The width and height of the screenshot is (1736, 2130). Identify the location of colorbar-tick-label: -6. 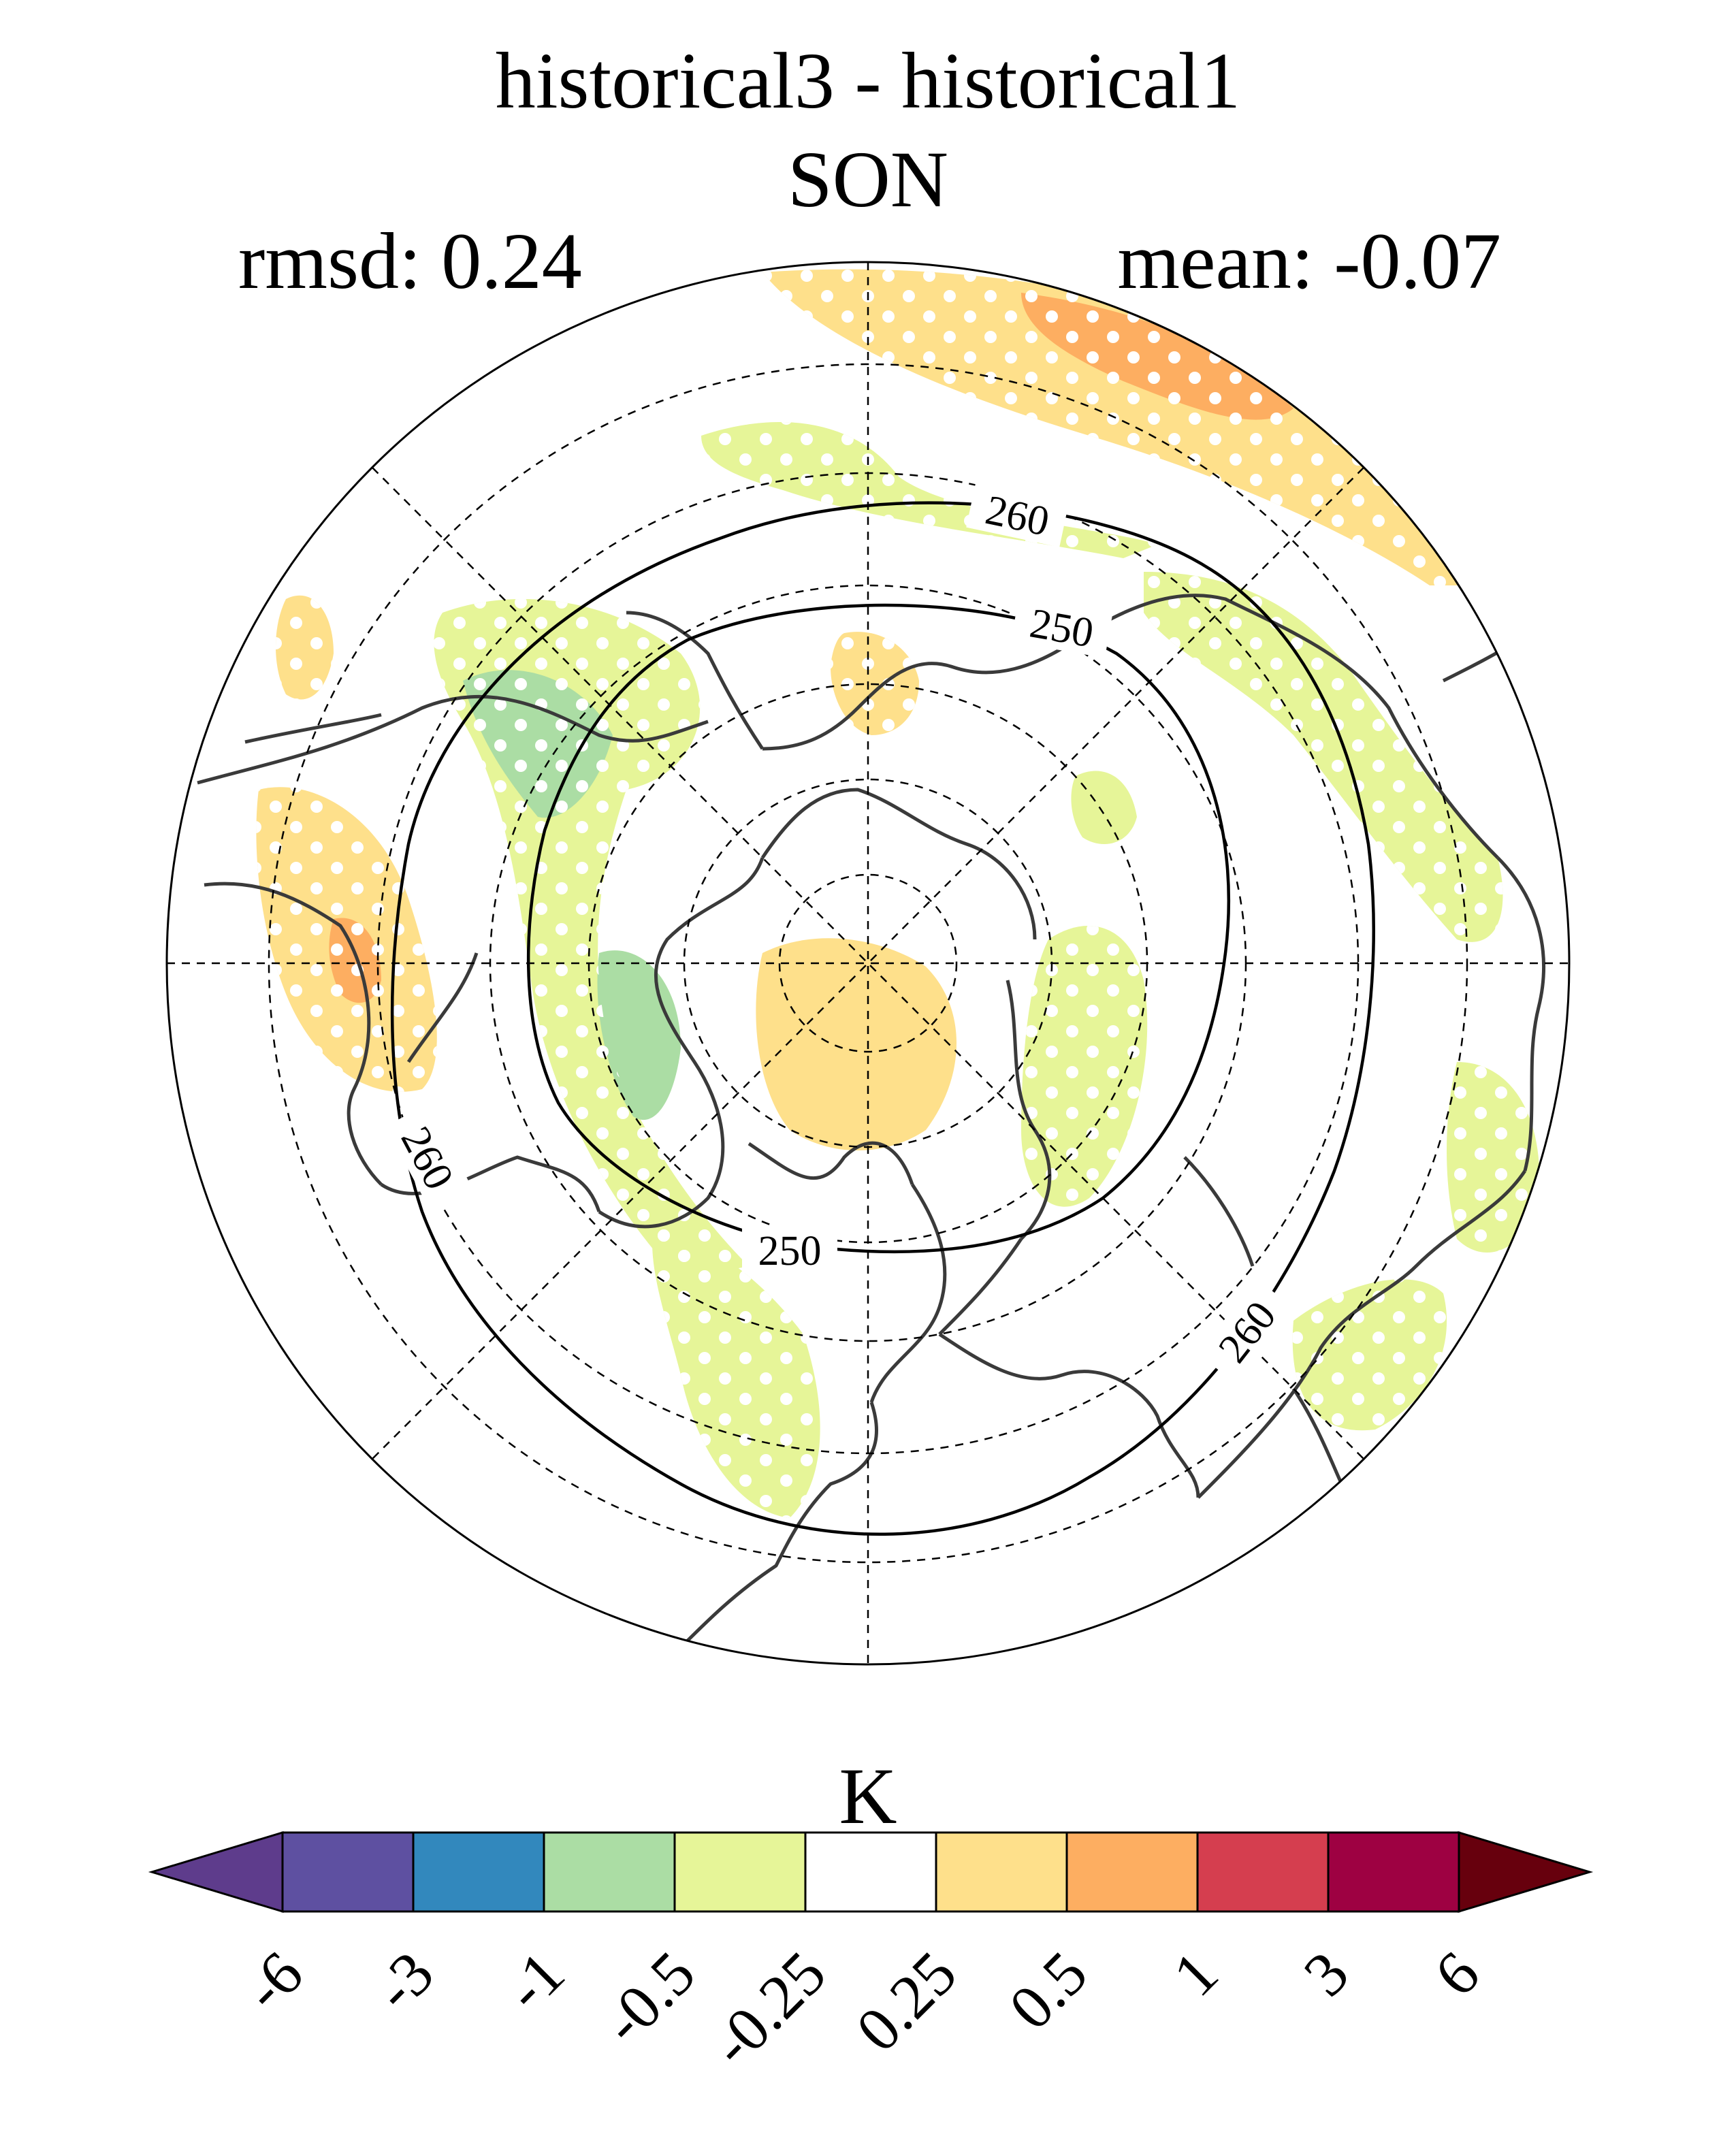
(273, 1981).